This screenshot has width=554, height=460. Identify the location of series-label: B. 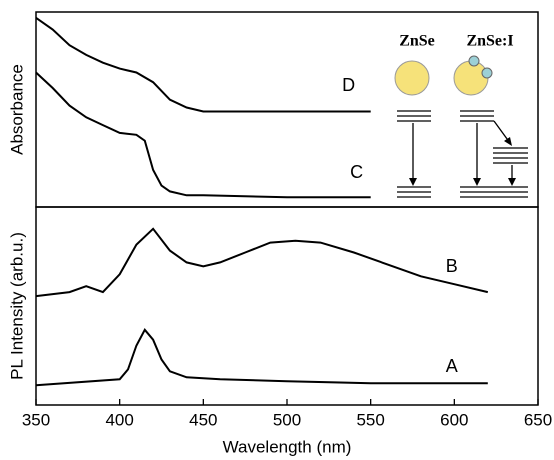
(452, 266).